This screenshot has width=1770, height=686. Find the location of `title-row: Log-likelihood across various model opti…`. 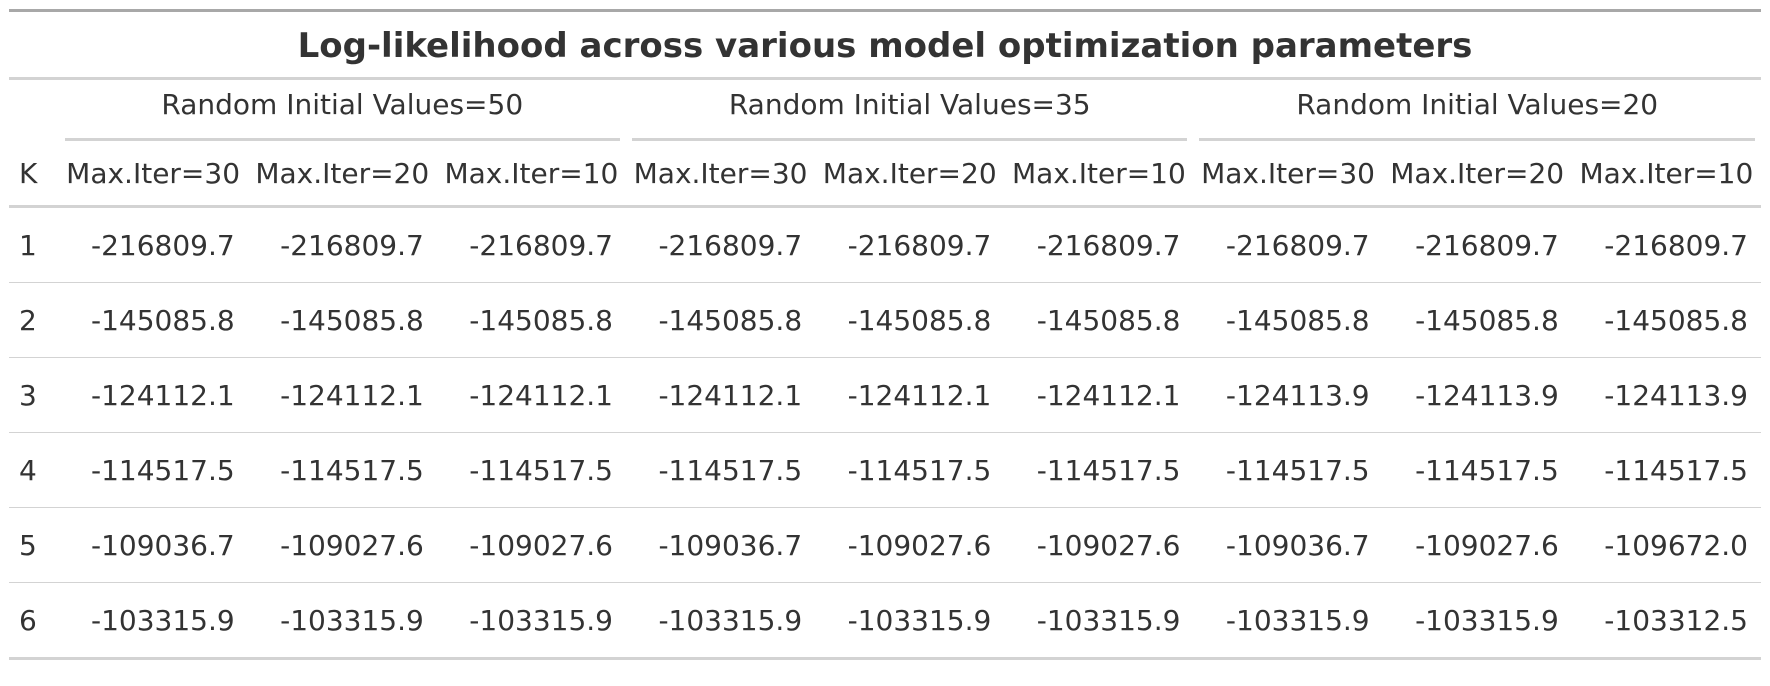

title-row: Log-likelihood across various model opti… is located at coordinates (885, 46).